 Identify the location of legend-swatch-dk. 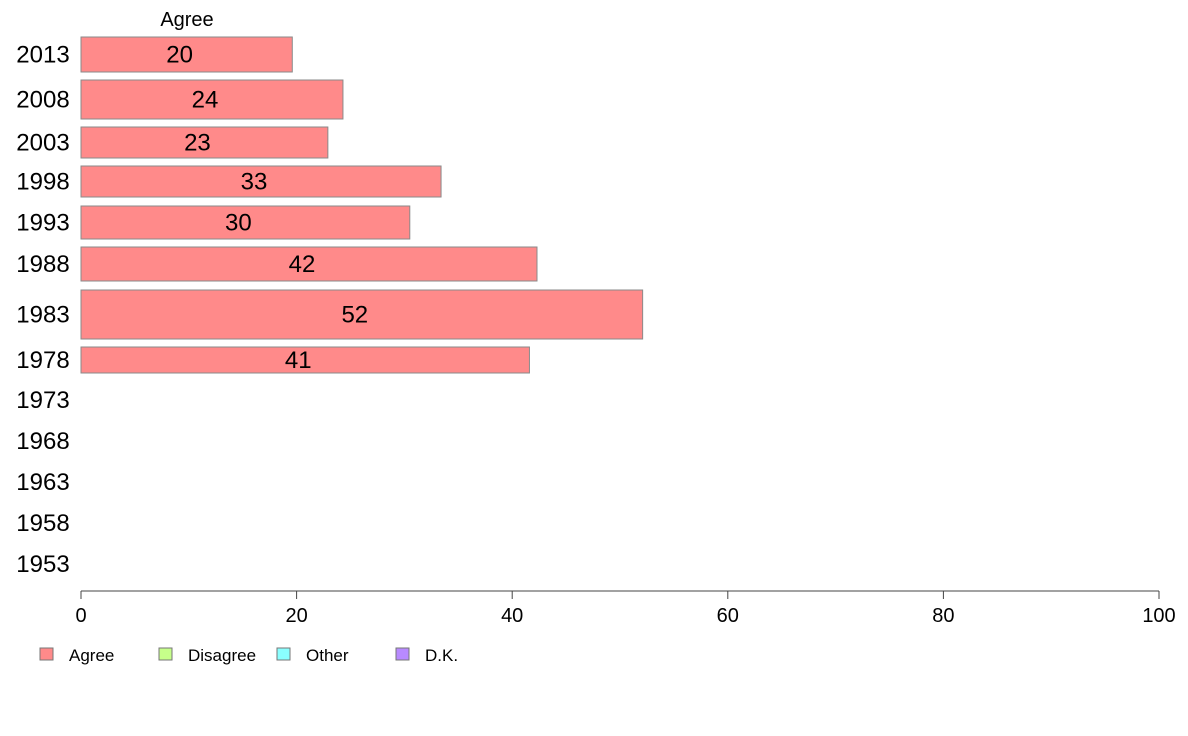
(402, 654).